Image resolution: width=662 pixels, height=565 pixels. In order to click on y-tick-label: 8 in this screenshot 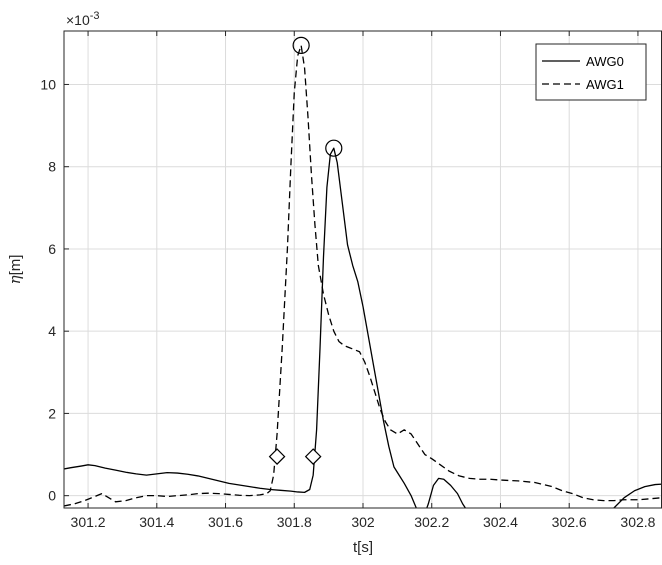, I will do `click(52, 167)`.